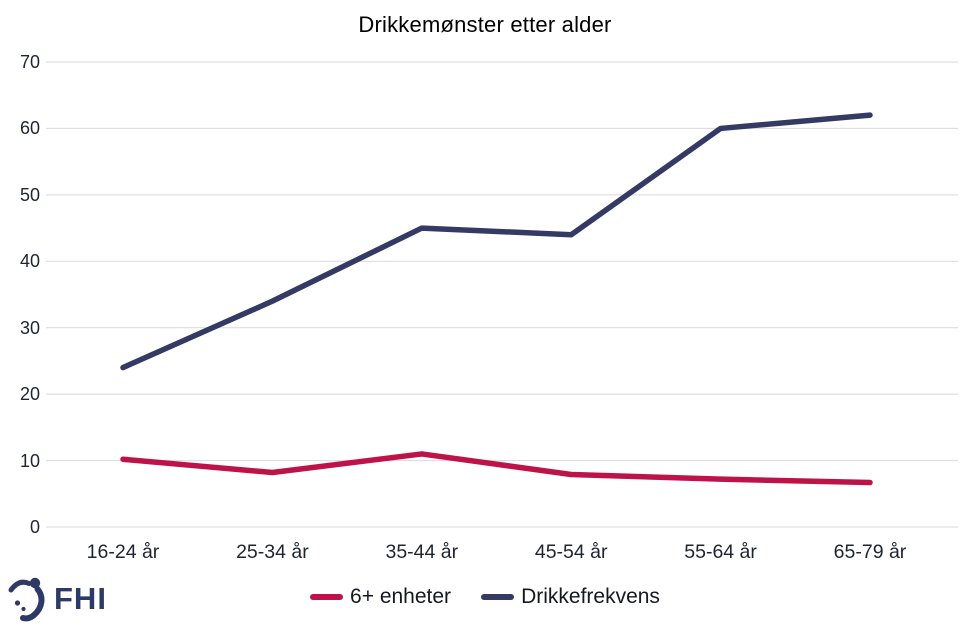 The image size is (970, 627). Describe the element at coordinates (496, 468) in the screenshot. I see `series-line-6-enheter` at that location.